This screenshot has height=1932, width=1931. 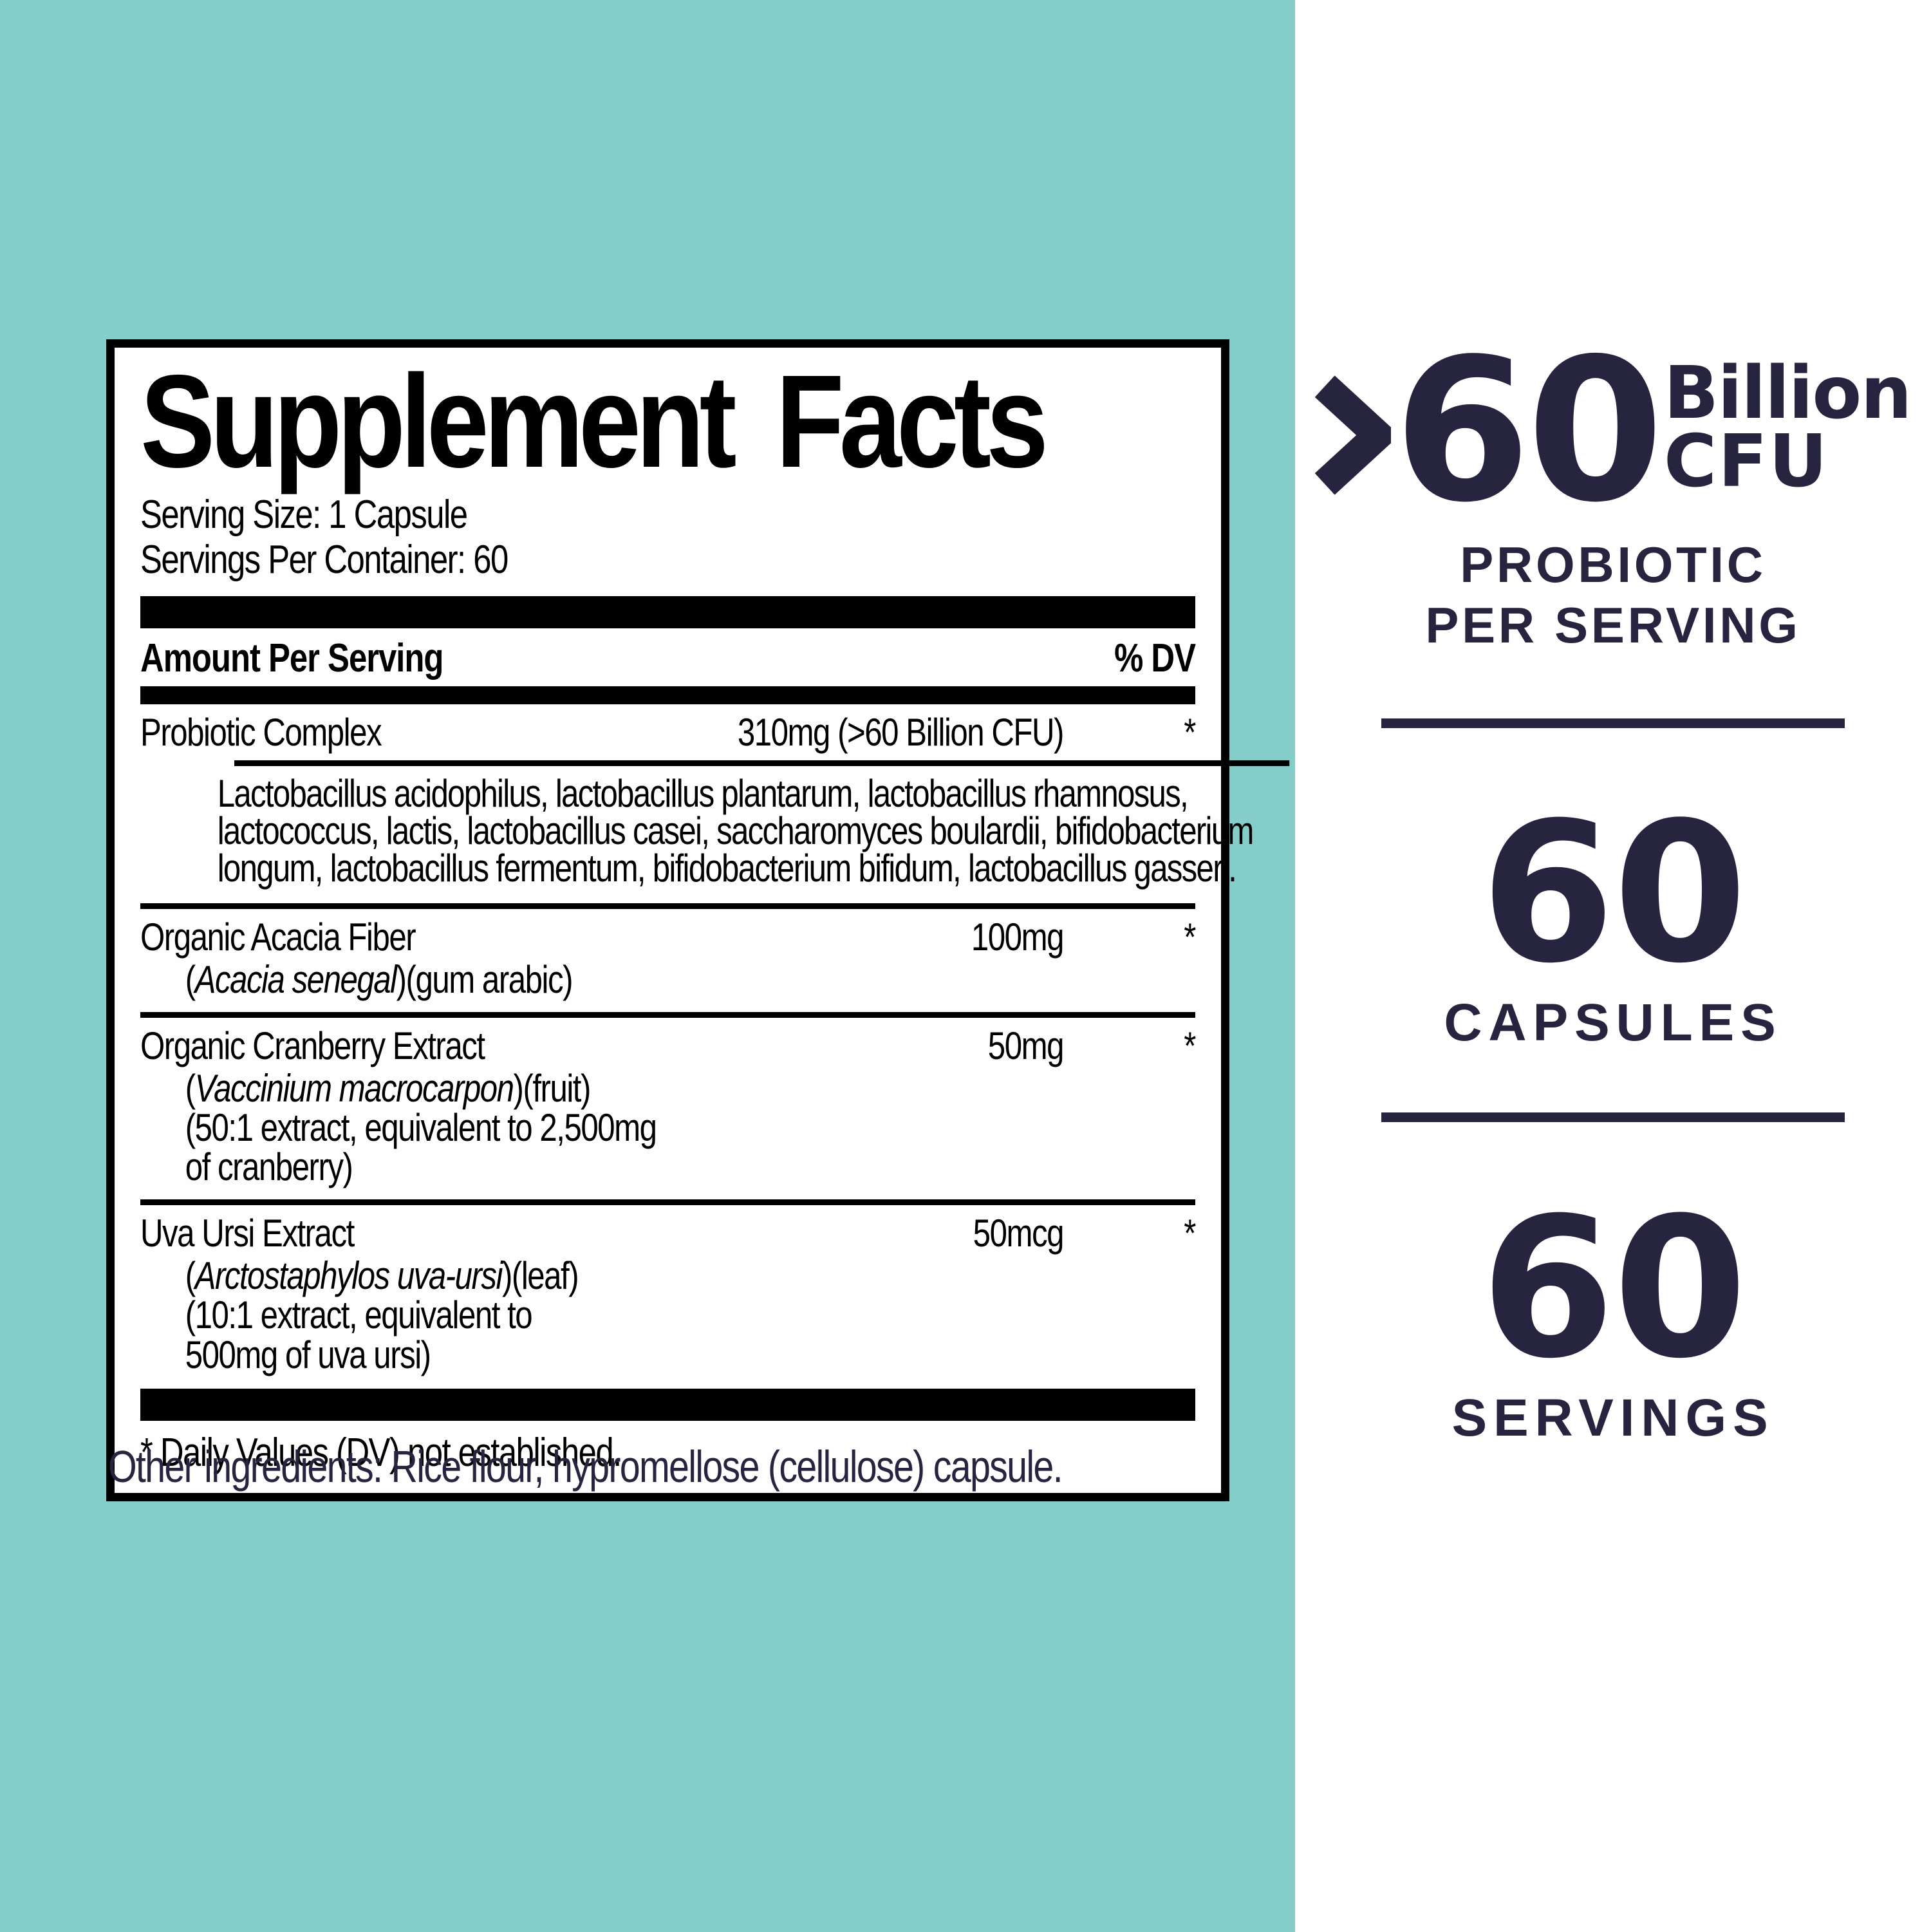 I want to click on capsules-label: CAPSULES, so click(x=1613, y=1023).